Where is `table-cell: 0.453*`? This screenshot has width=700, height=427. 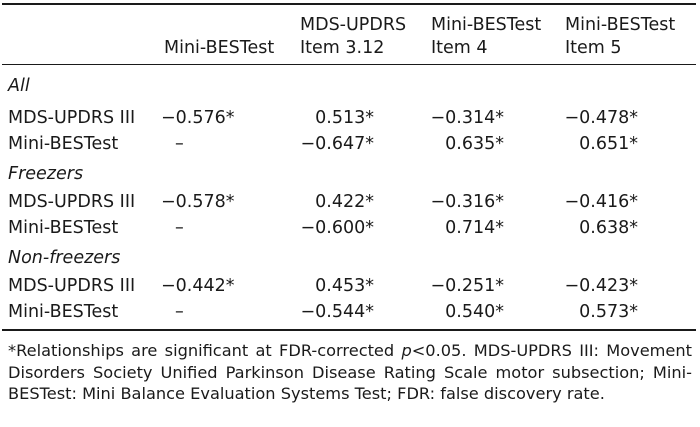 table-cell: 0.453* is located at coordinates (344, 286).